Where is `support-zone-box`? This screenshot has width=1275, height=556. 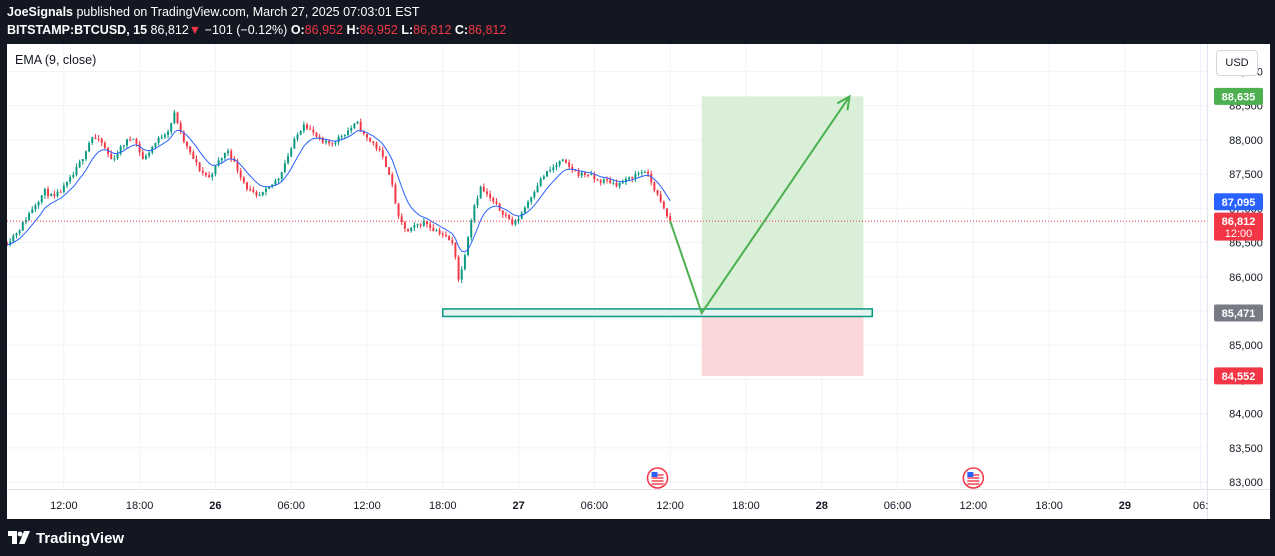
support-zone-box is located at coordinates (658, 313).